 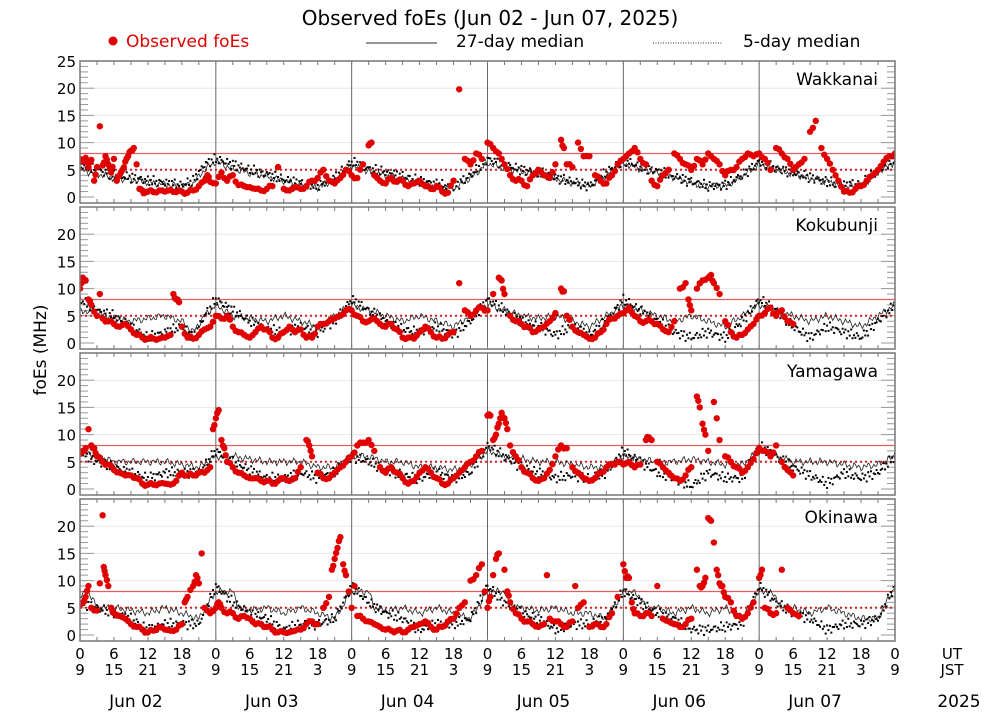 What do you see at coordinates (283, 670) in the screenshot?
I see `x-tick-label-jst: 21` at bounding box center [283, 670].